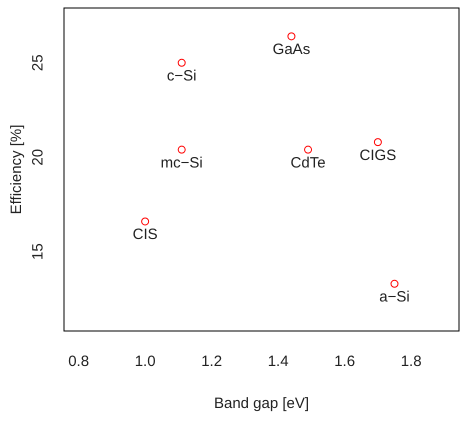  What do you see at coordinates (79, 361) in the screenshot?
I see `x-tick-label: 0.8` at bounding box center [79, 361].